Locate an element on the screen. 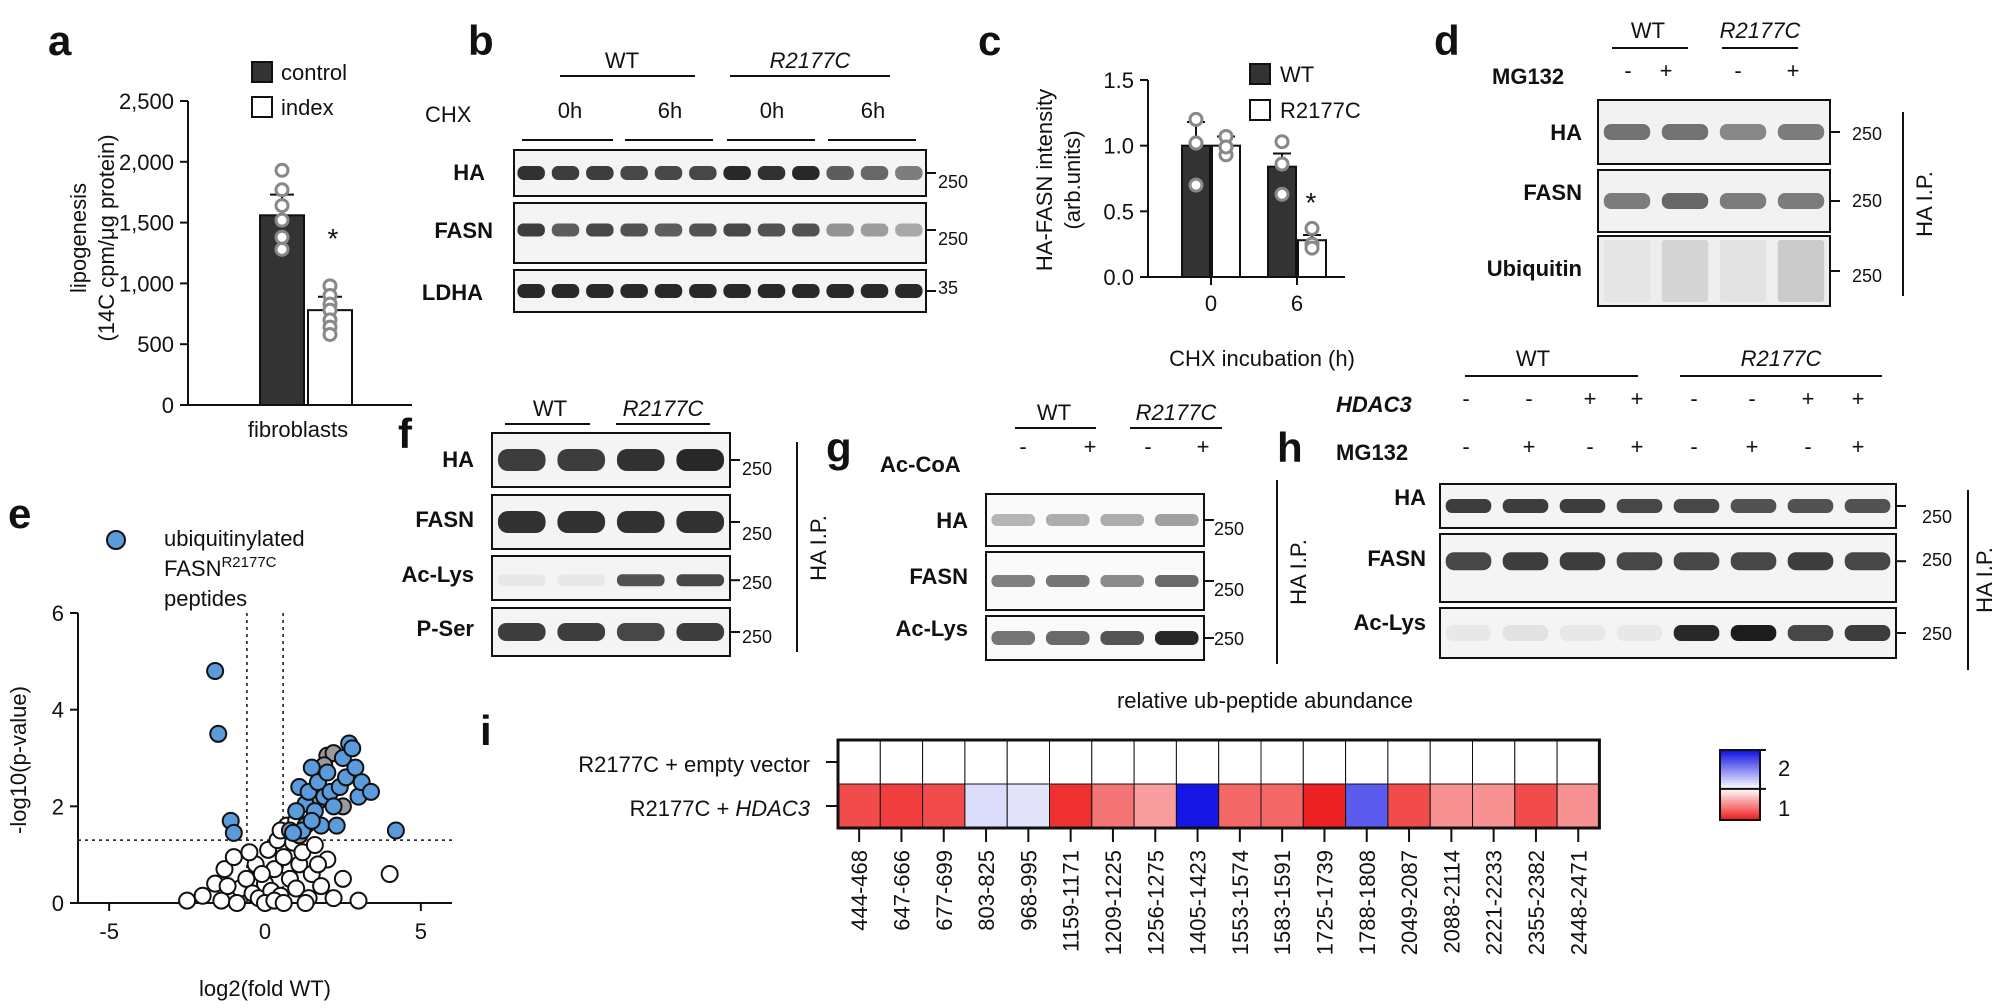 The height and width of the screenshot is (1008, 2000). panel-e-letter: e is located at coordinates (19, 513).